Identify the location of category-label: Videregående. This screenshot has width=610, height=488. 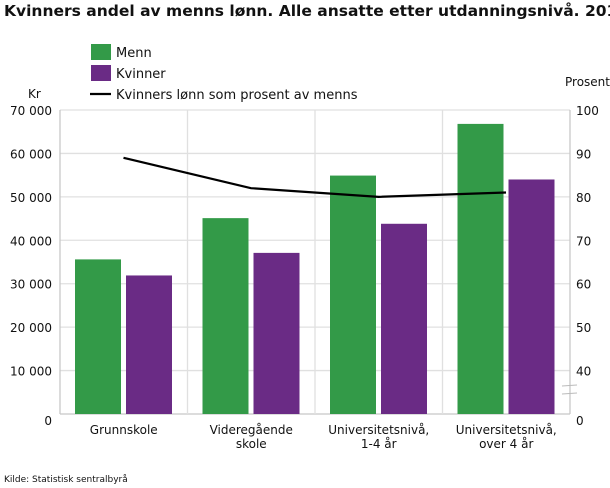
(251, 430).